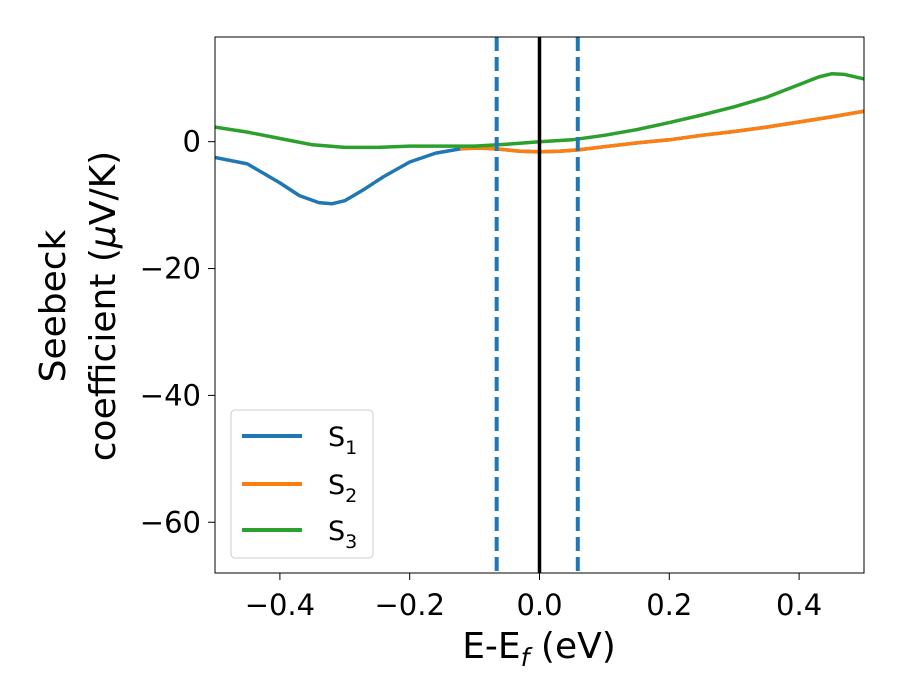 Image resolution: width=900 pixels, height=700 pixels. I want to click on legend-label-s3-sub: 3, so click(351, 542).